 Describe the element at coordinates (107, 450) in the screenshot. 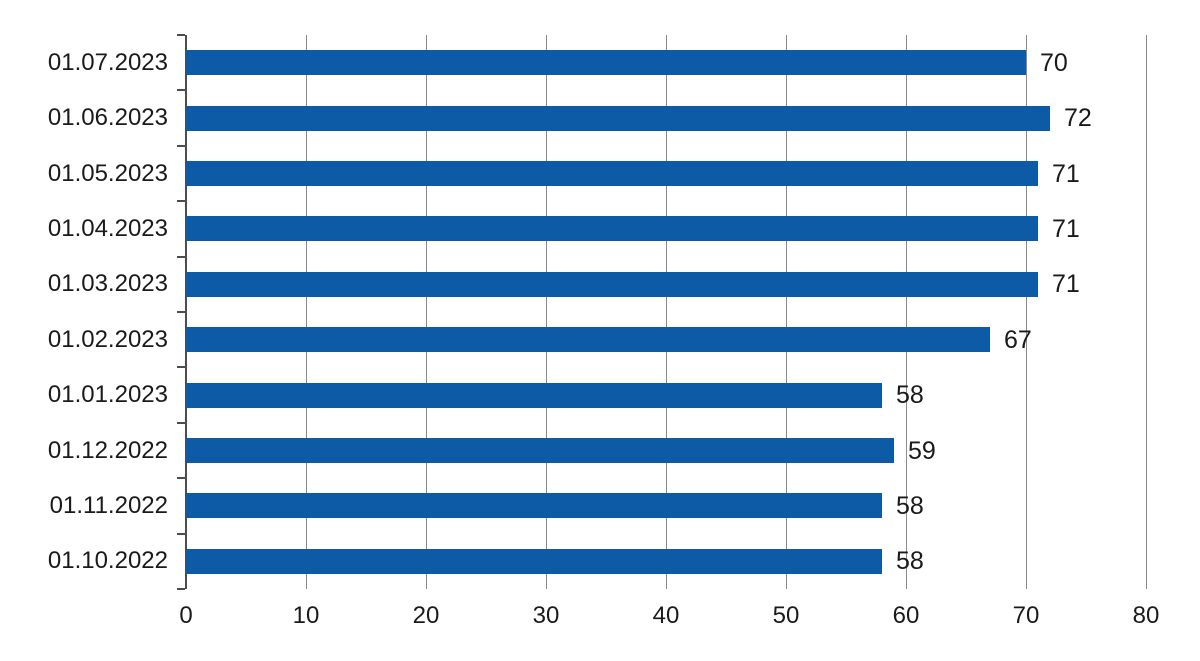

I see `category-label: 01.12.2022` at that location.